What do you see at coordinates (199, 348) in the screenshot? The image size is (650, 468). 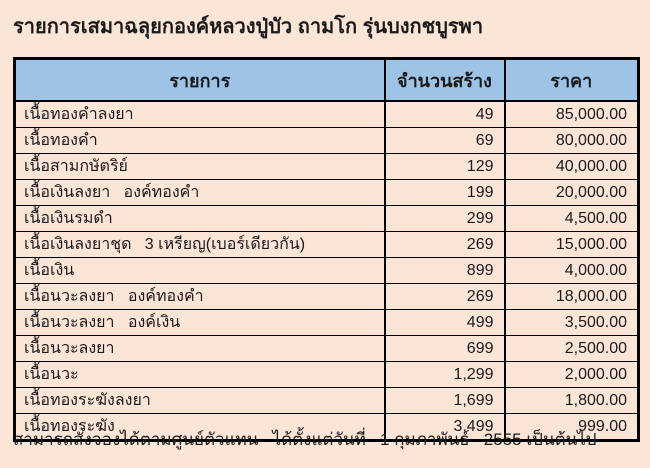 I see `cell-name: เนื้อนวะลงยา` at bounding box center [199, 348].